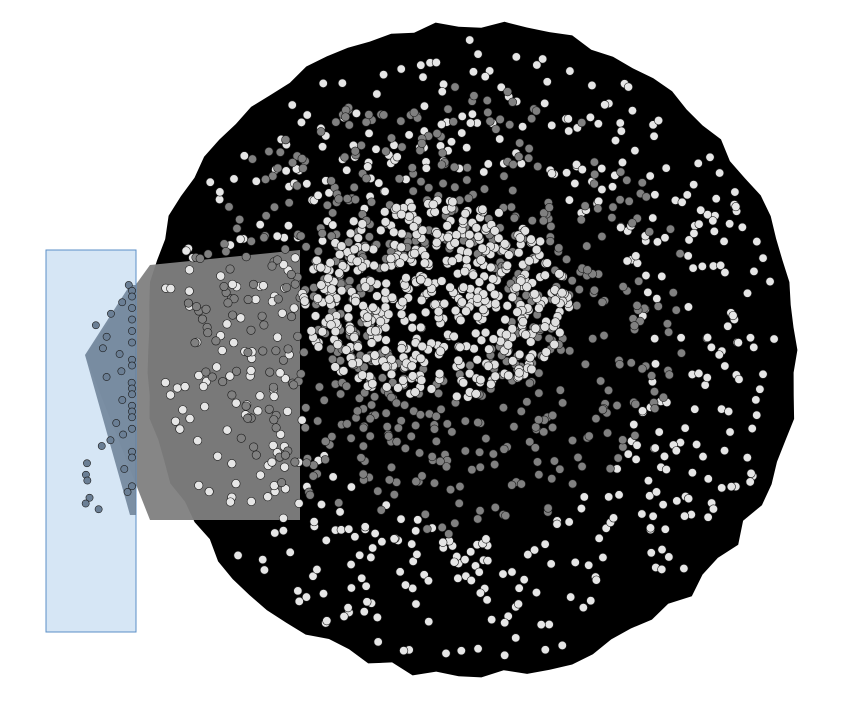 The width and height of the screenshot is (851, 705). What do you see at coordinates (192, 385) in the screenshot?
I see `left-edge-fan` at bounding box center [192, 385].